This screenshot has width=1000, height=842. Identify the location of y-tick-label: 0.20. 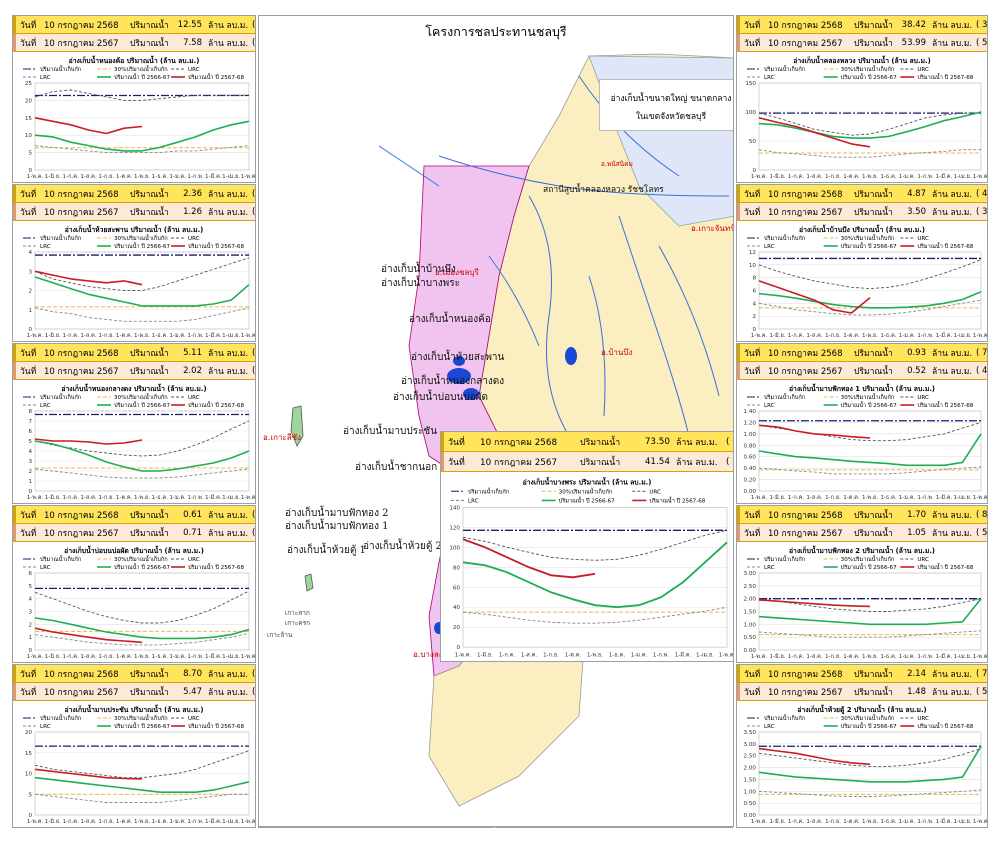
(750, 481).